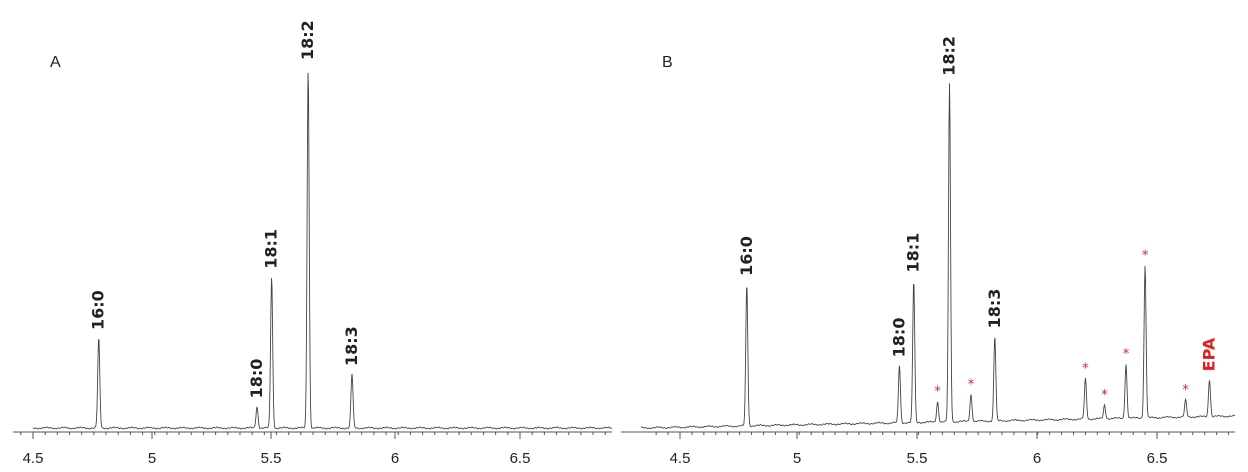 Image resolution: width=1248 pixels, height=472 pixels. What do you see at coordinates (1208, 354) in the screenshot?
I see `peak-label: EPA` at bounding box center [1208, 354].